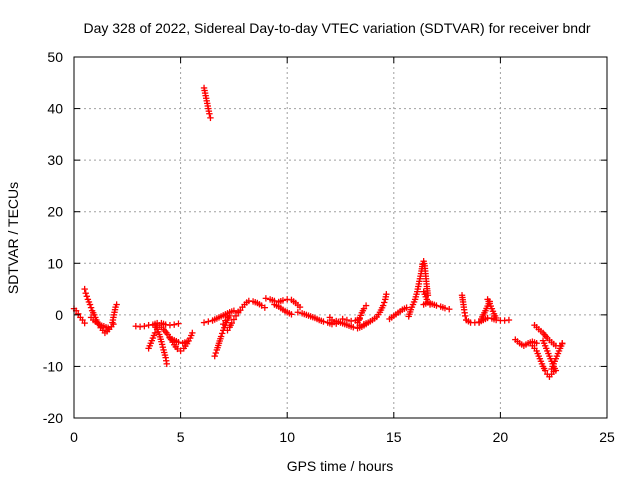 The image size is (640, 480). What do you see at coordinates (55, 160) in the screenshot?
I see `y-tick-label: 30` at bounding box center [55, 160].